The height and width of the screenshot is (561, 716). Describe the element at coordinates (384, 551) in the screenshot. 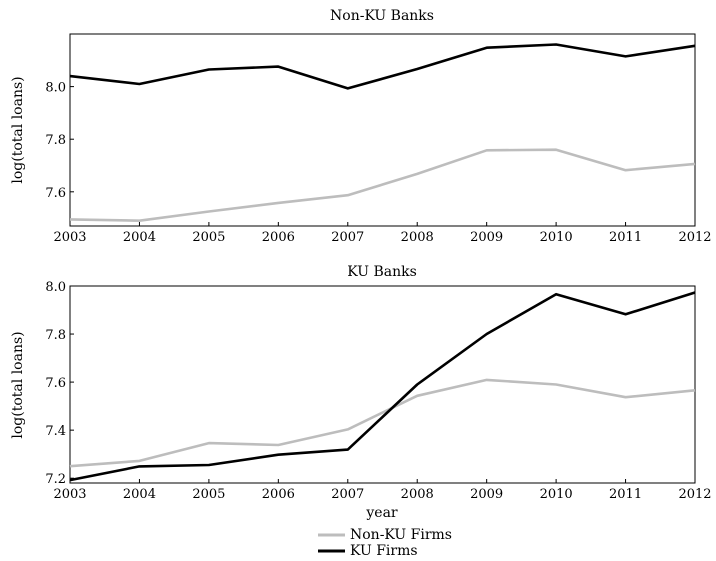

I see `legend-label-ku-firms: KU Firms` at that location.